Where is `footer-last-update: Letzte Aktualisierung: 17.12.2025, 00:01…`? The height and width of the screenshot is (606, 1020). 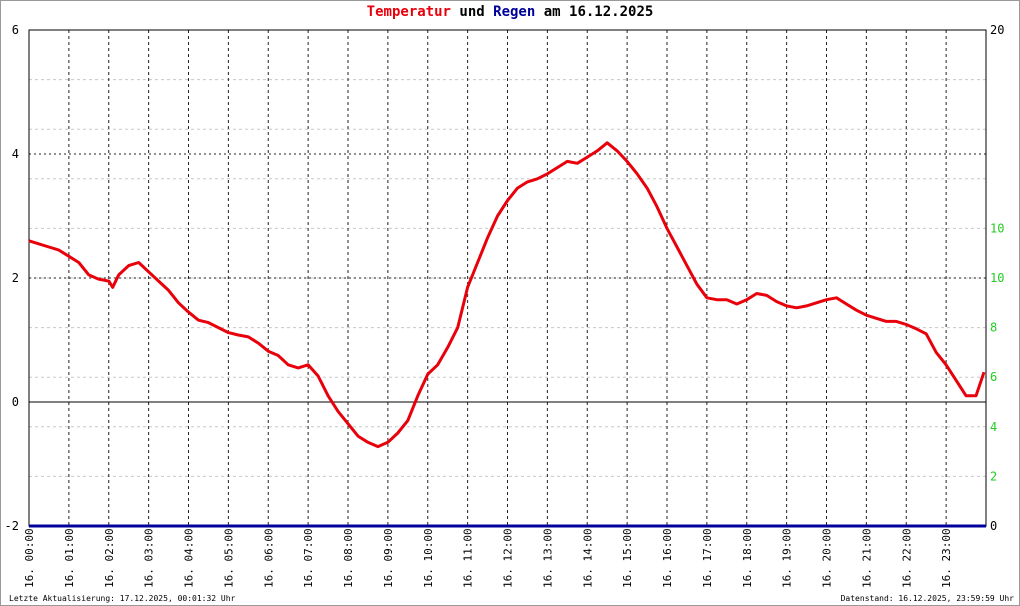 footer-last-update: Letzte Aktualisierung: 17.12.2025, 00:01… is located at coordinates (122, 598).